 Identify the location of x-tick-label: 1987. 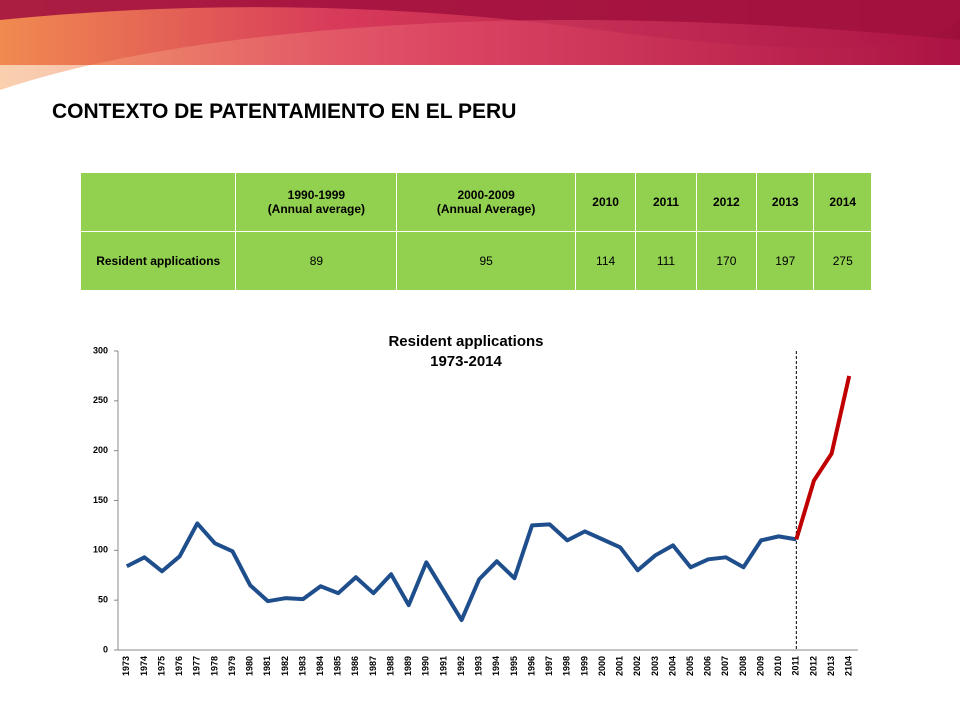
(373, 666).